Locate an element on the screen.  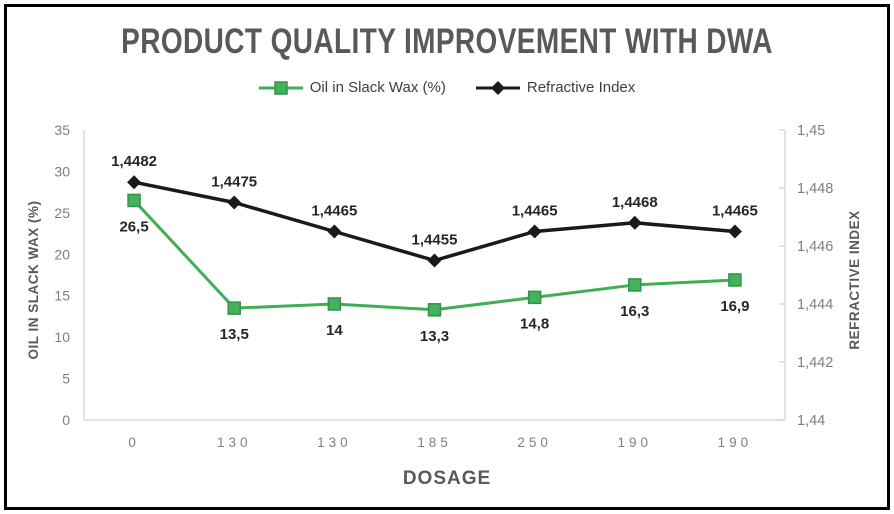
oil-data-label: 16,3 is located at coordinates (634, 311).